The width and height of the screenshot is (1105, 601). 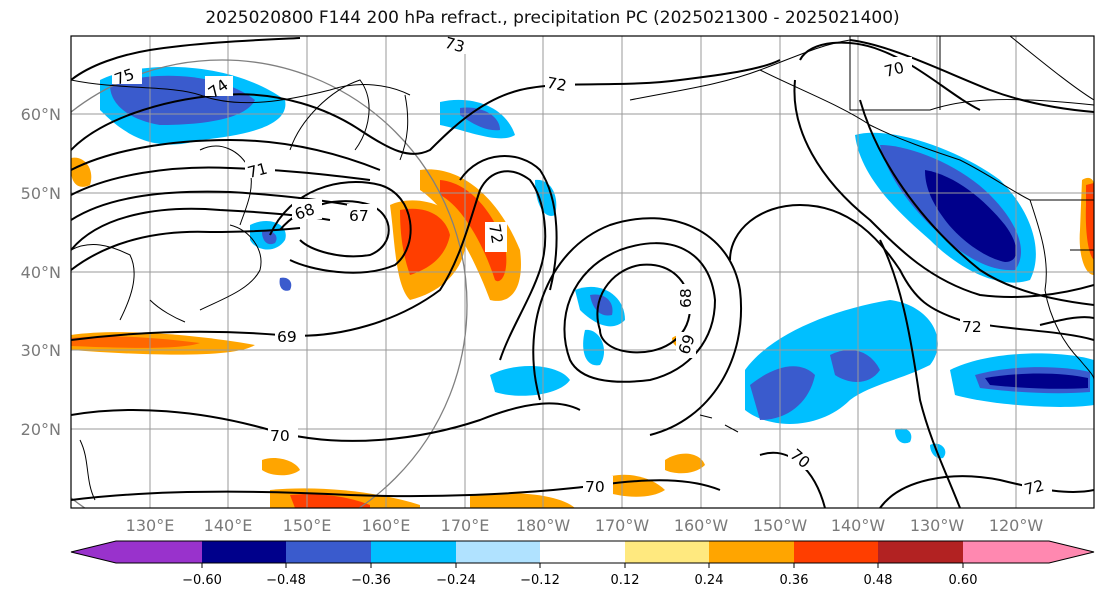 What do you see at coordinates (878, 580) in the screenshot?
I see `colorbar-tick: 0.48` at bounding box center [878, 580].